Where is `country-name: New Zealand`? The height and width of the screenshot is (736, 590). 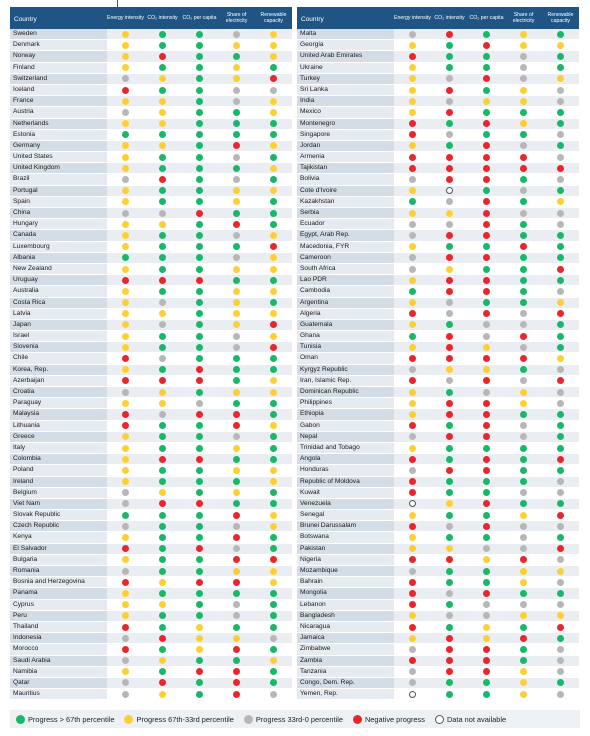
country-name: New Zealand is located at coordinates (58, 269).